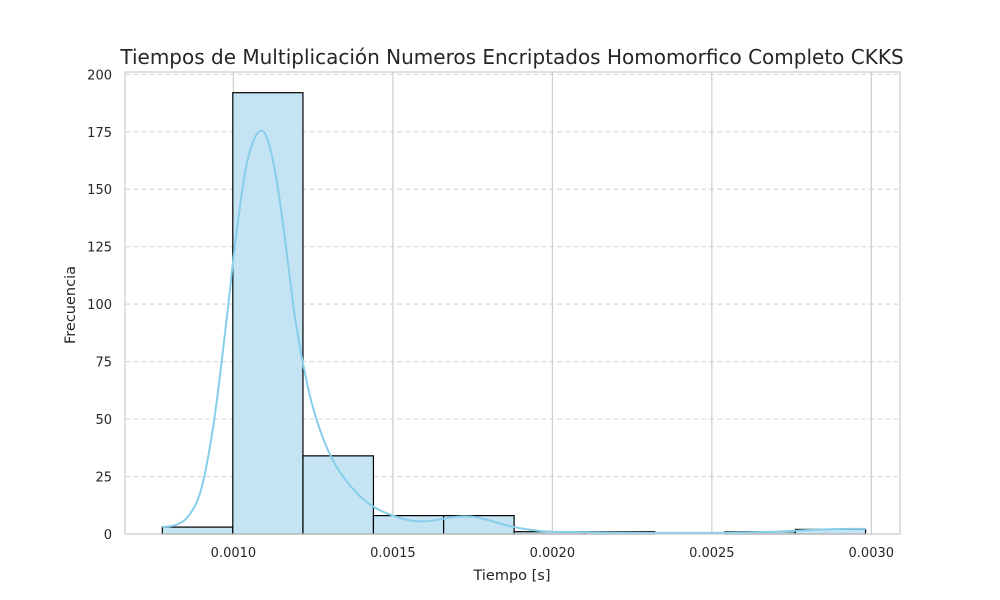 This screenshot has width=1000, height=600. I want to click on x-tick-label: 0.0020, so click(553, 553).